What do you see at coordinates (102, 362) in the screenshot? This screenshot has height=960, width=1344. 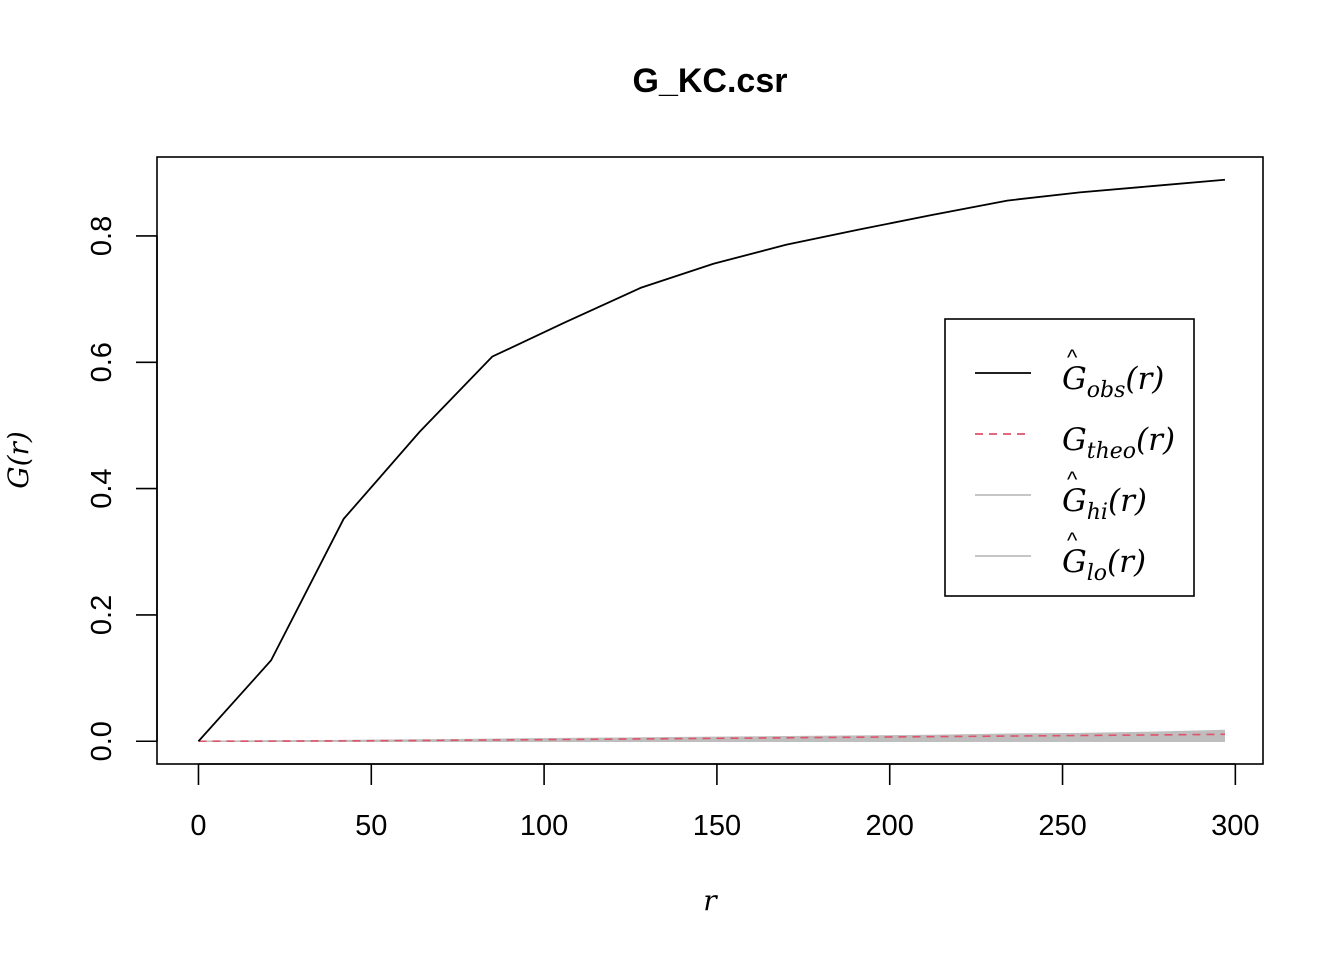 I see `y-tick-label: 0.6` at bounding box center [102, 362].